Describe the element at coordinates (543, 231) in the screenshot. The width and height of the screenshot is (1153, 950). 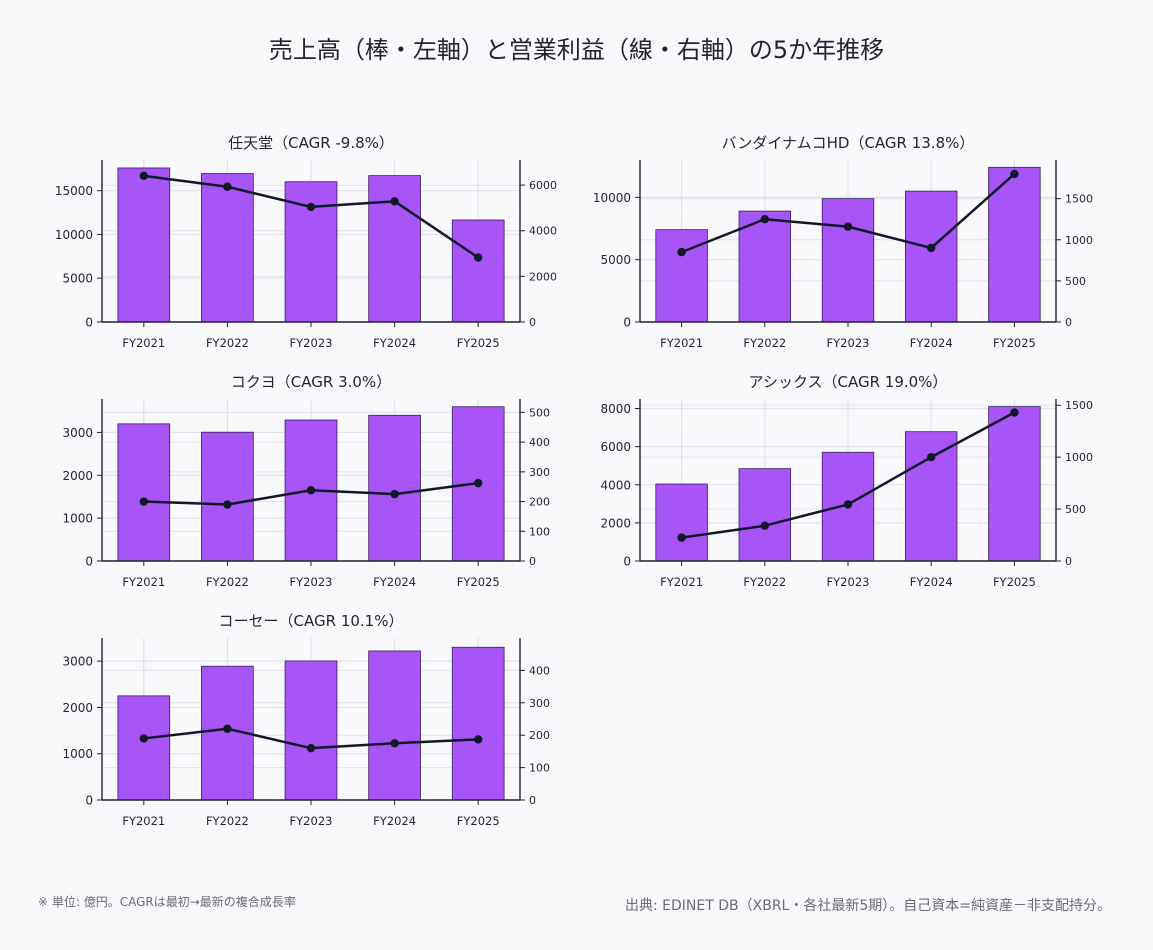
I see `tick-label-right: 4000` at that location.